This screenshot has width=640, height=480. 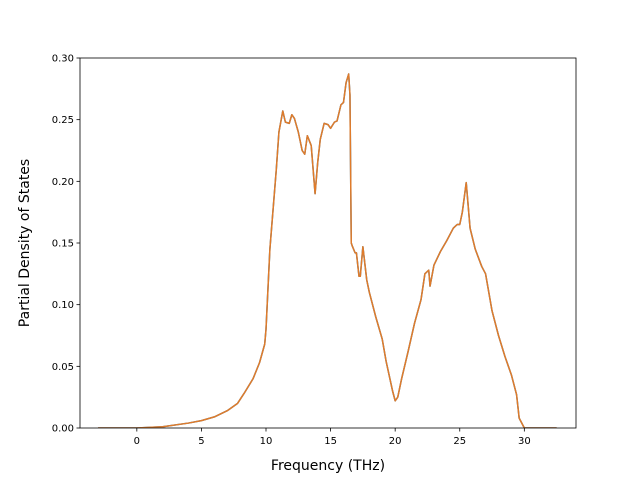 I want to click on x-axis-title: Frequency (THz), so click(x=328, y=466).